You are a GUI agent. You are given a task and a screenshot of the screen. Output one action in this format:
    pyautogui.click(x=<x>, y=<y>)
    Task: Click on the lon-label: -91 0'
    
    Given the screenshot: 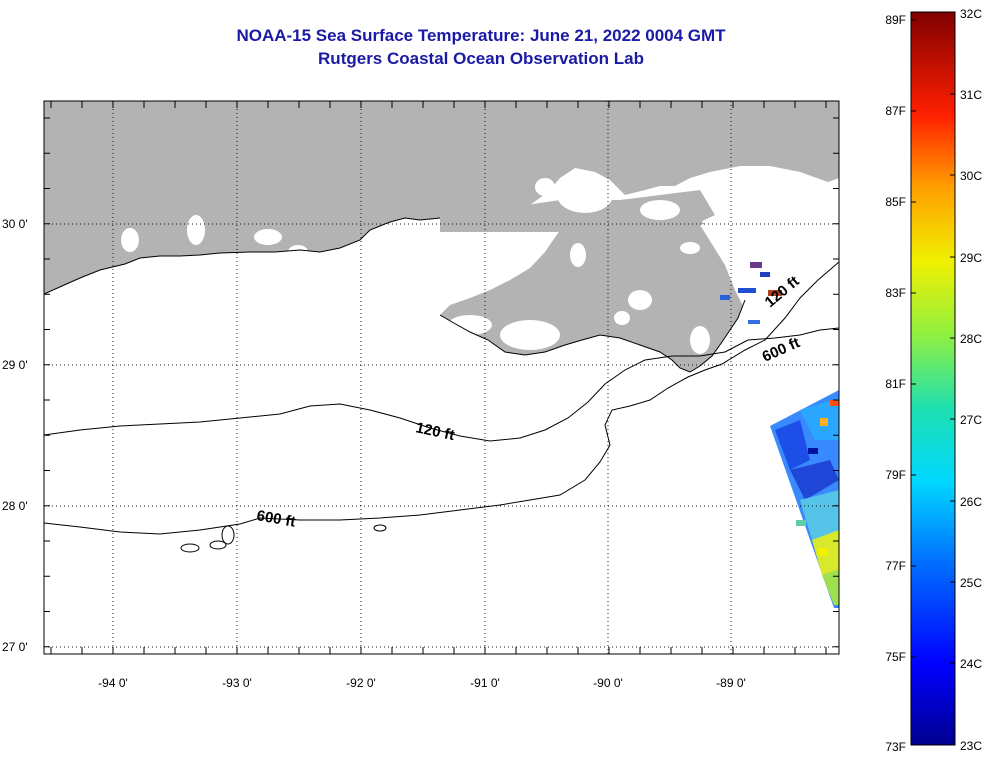 What is the action you would take?
    pyautogui.click(x=485, y=683)
    